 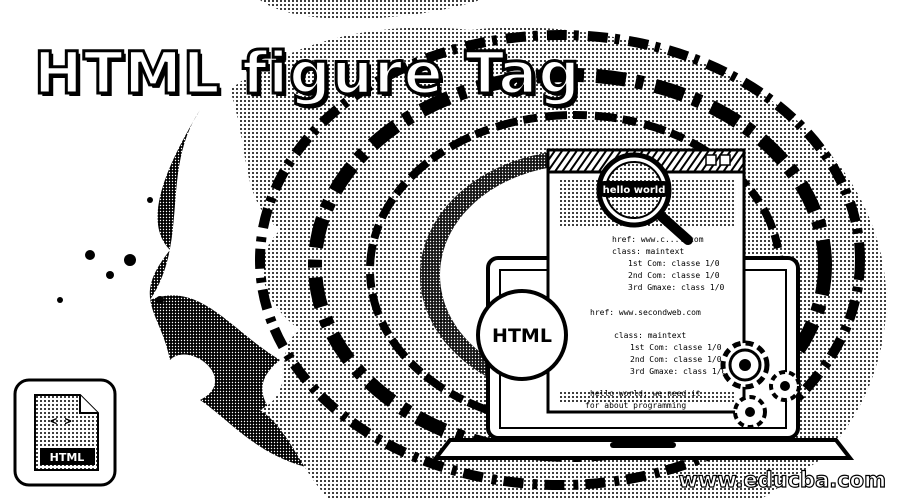 What do you see at coordinates (645, 312) in the screenshot?
I see `code-line: href: www.secondweb.com` at bounding box center [645, 312].